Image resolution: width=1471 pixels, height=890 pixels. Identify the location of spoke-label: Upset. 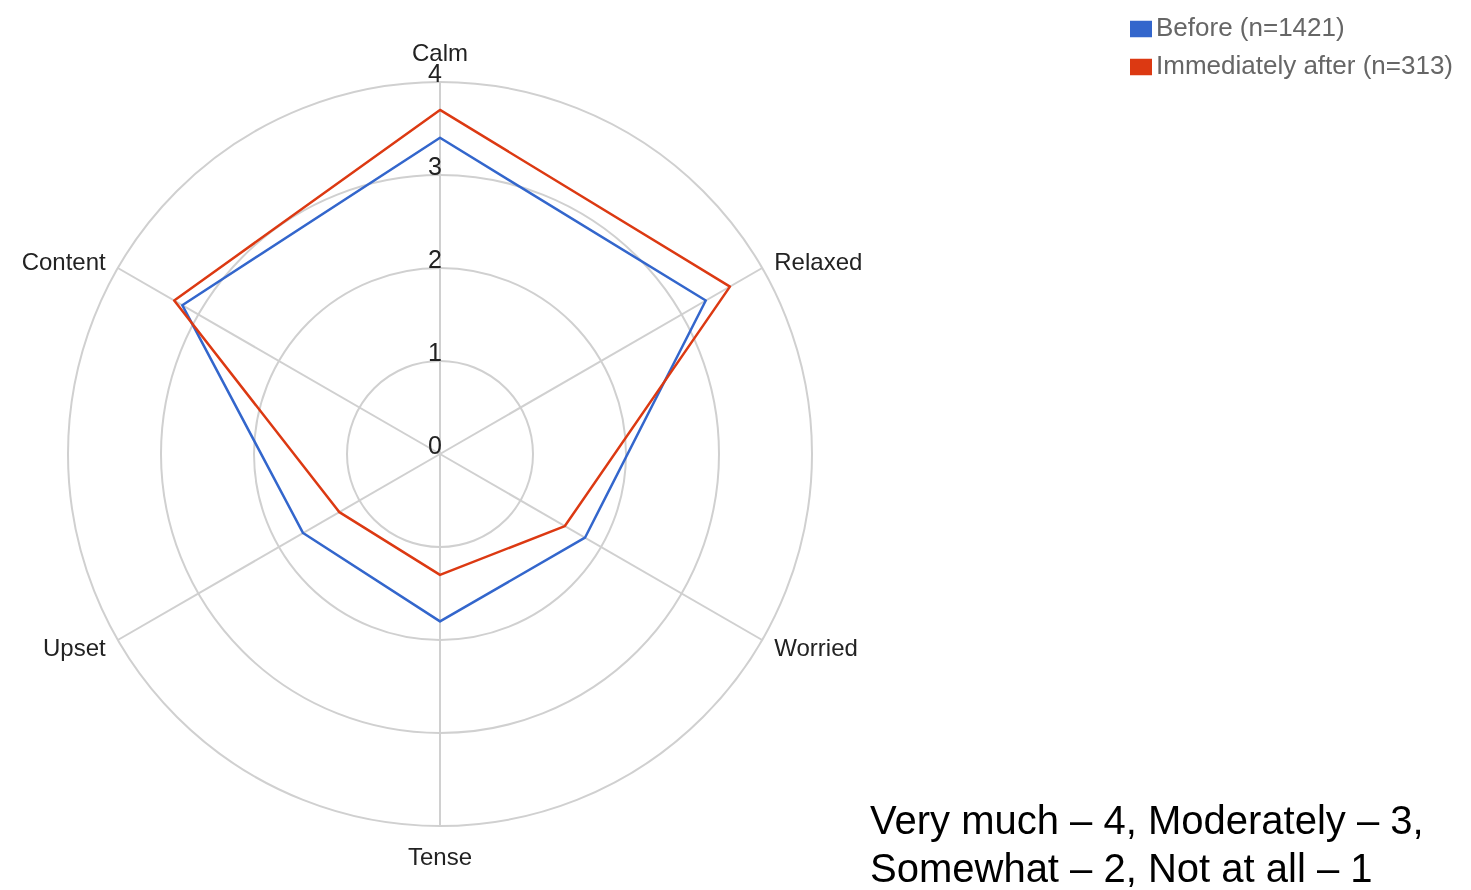
(75, 647).